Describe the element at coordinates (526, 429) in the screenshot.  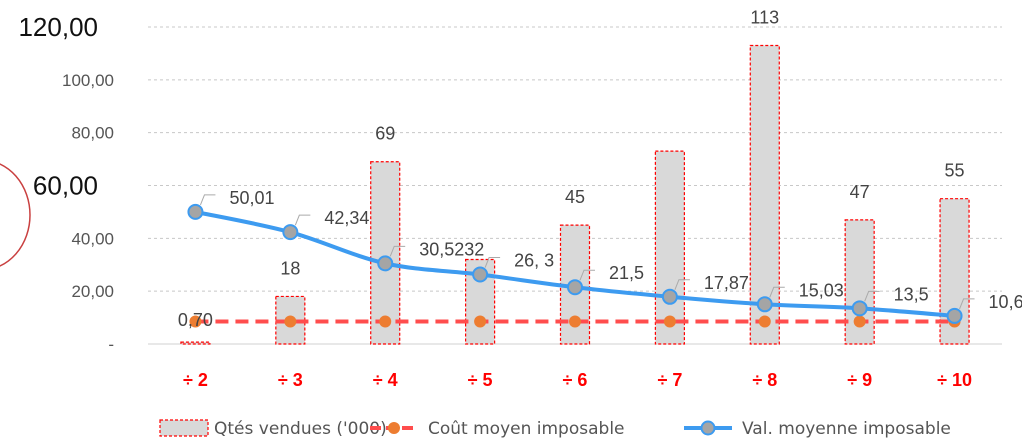
I see `legend-label-cost: Coût moyen imposable` at that location.